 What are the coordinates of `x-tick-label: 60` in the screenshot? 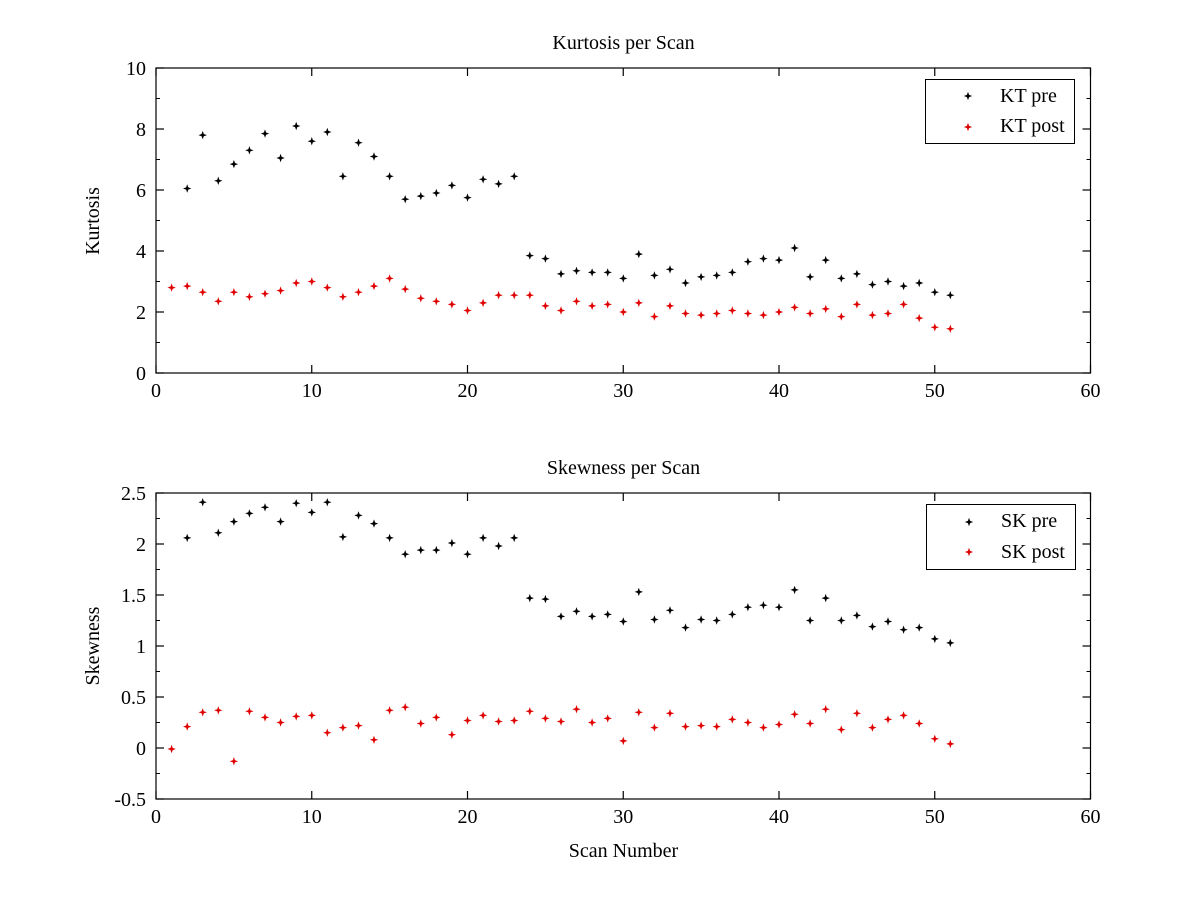 It's located at (1091, 391).